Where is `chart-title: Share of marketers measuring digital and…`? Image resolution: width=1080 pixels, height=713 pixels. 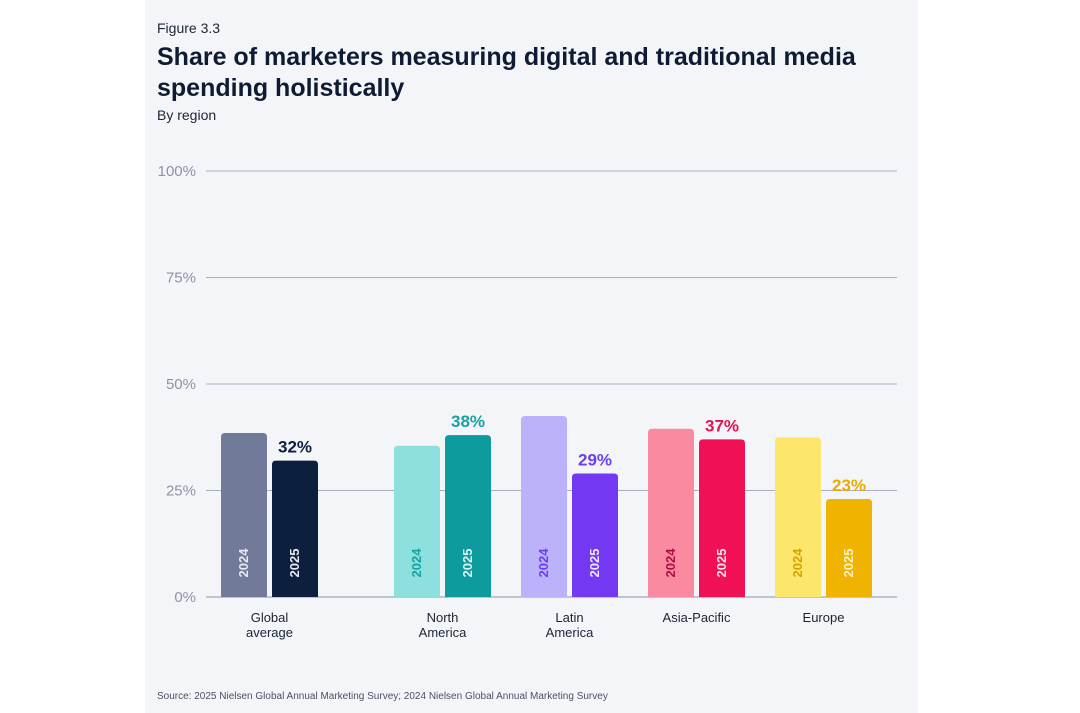
chart-title: Share of marketers measuring digital and… is located at coordinates (506, 72).